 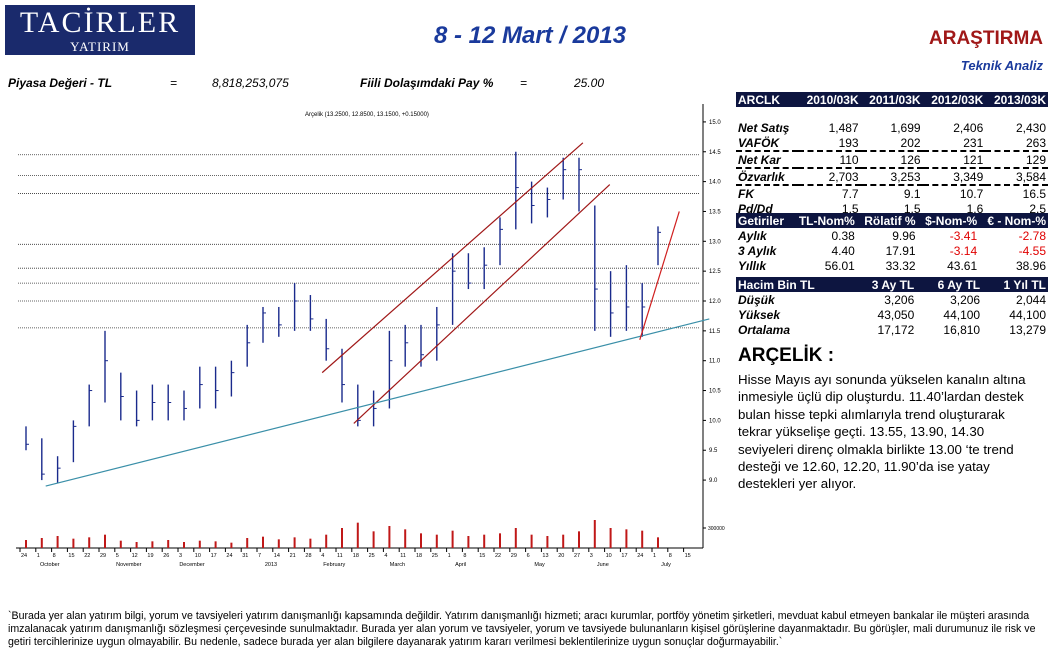 What do you see at coordinates (896, 329) in the screenshot?
I see `table-cell: 17,172` at bounding box center [896, 329].